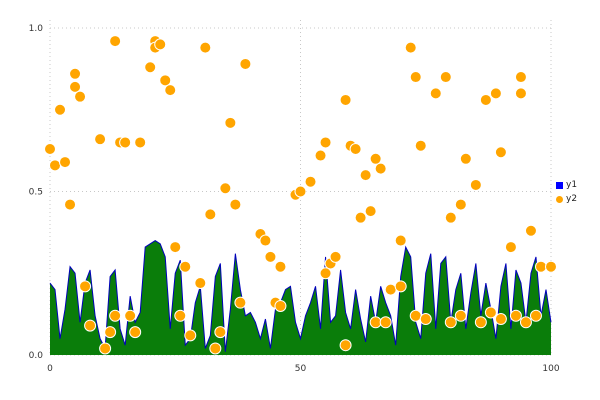  I want to click on legend-item-y1: y1, so click(566, 185).